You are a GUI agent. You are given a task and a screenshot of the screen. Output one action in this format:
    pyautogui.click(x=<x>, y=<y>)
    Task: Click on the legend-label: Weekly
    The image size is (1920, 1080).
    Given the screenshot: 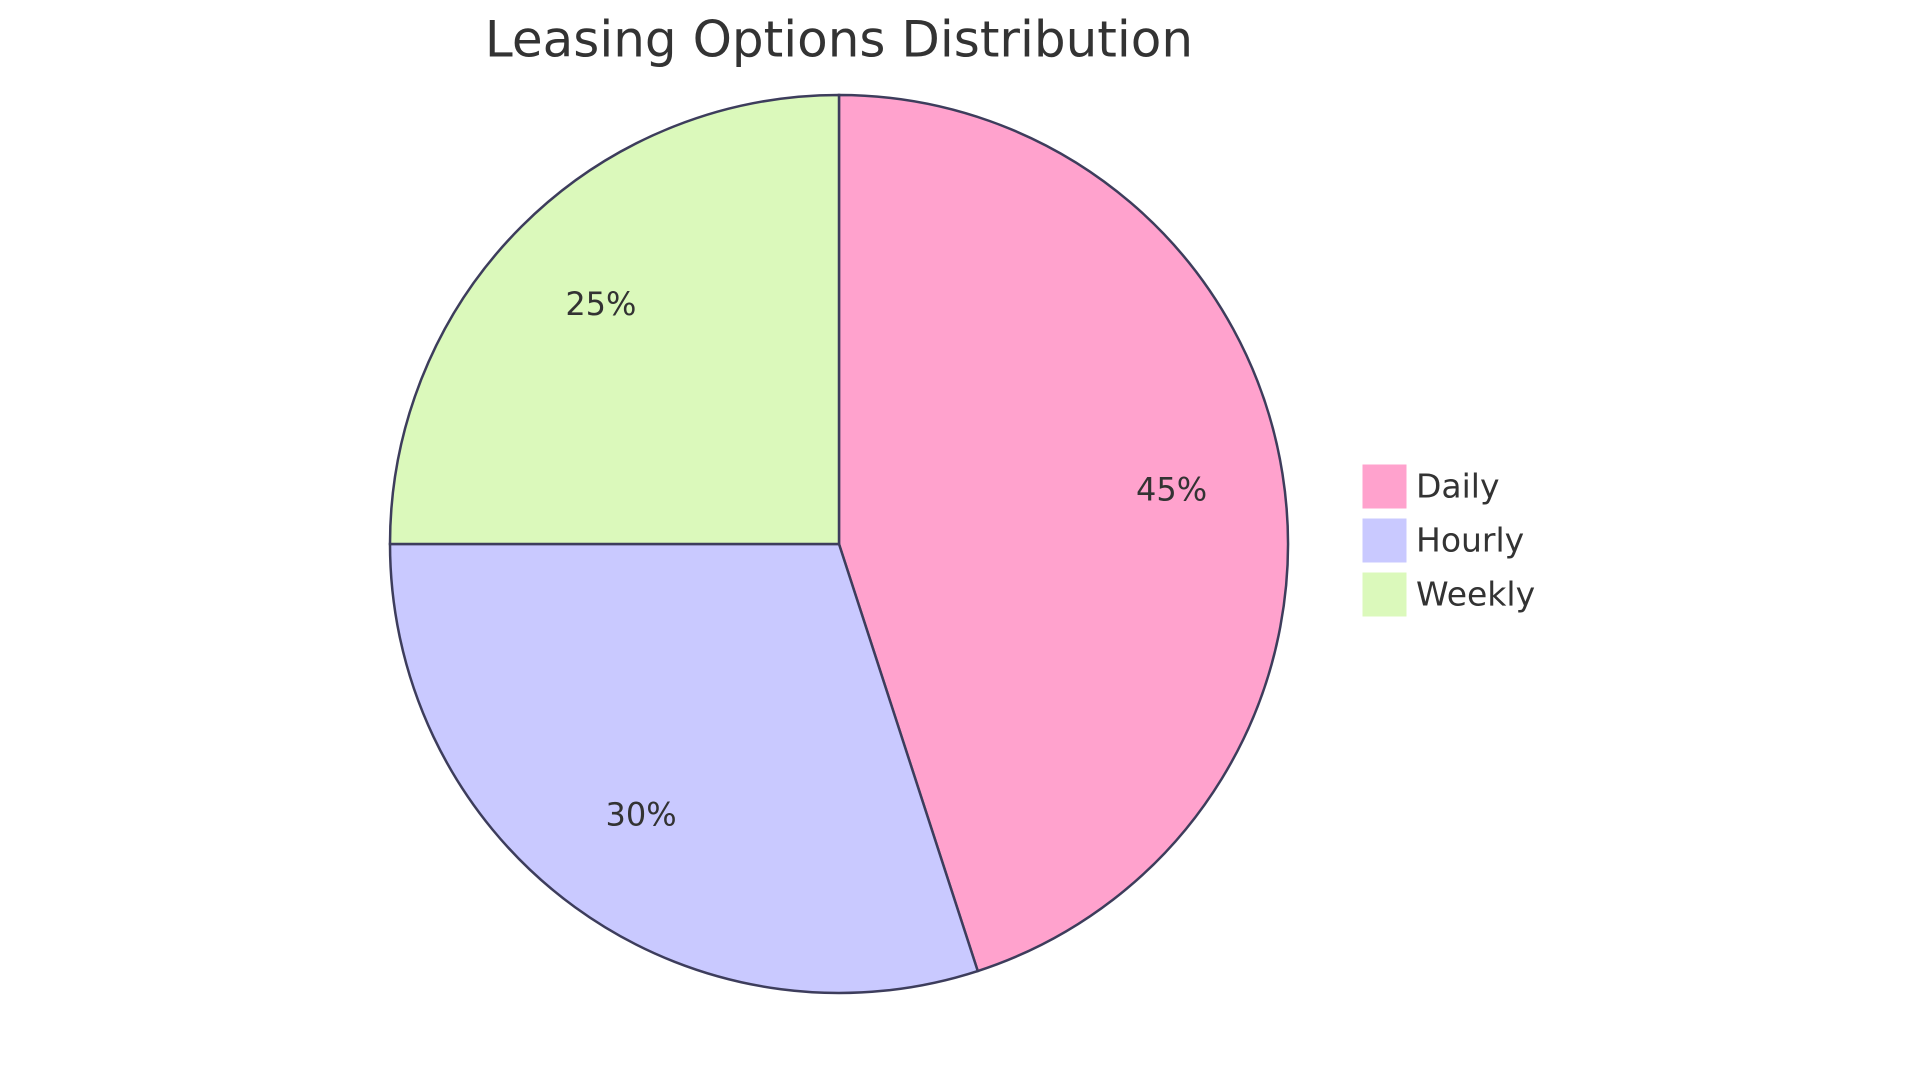 What is the action you would take?
    pyautogui.click(x=1475, y=594)
    